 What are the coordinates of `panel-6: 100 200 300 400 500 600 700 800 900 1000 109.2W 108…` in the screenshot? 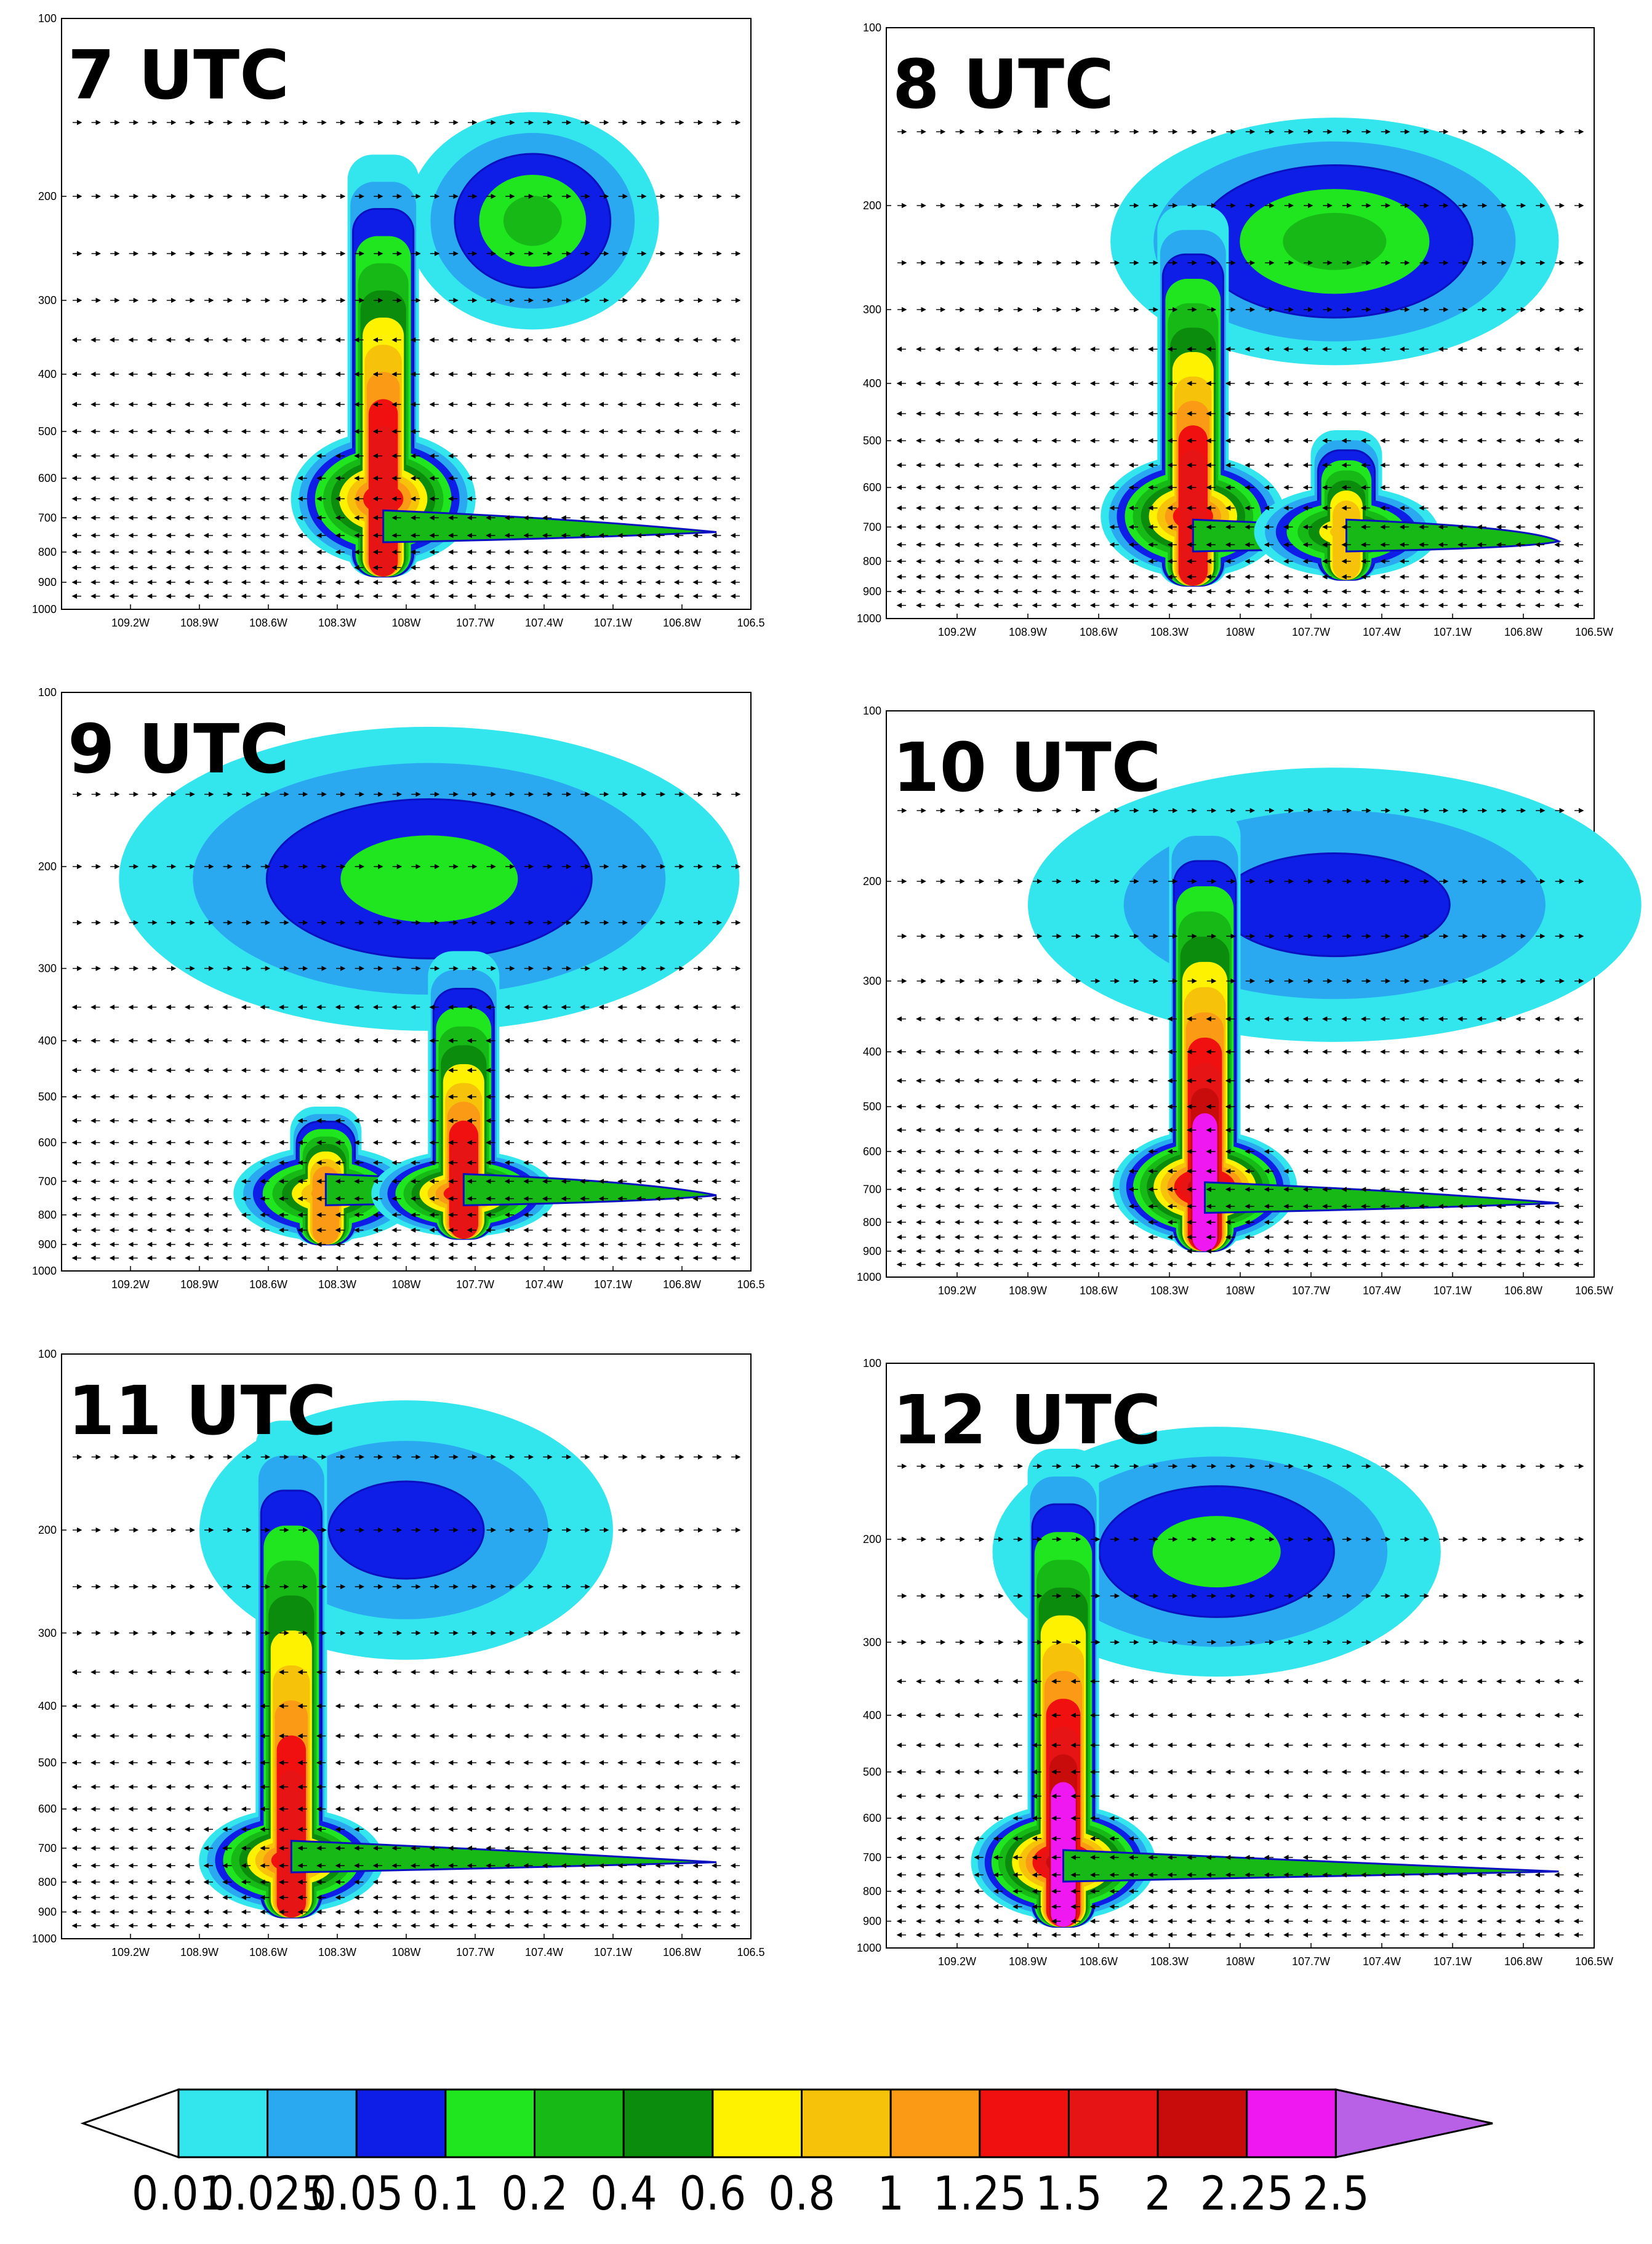 It's located at (1235, 1662).